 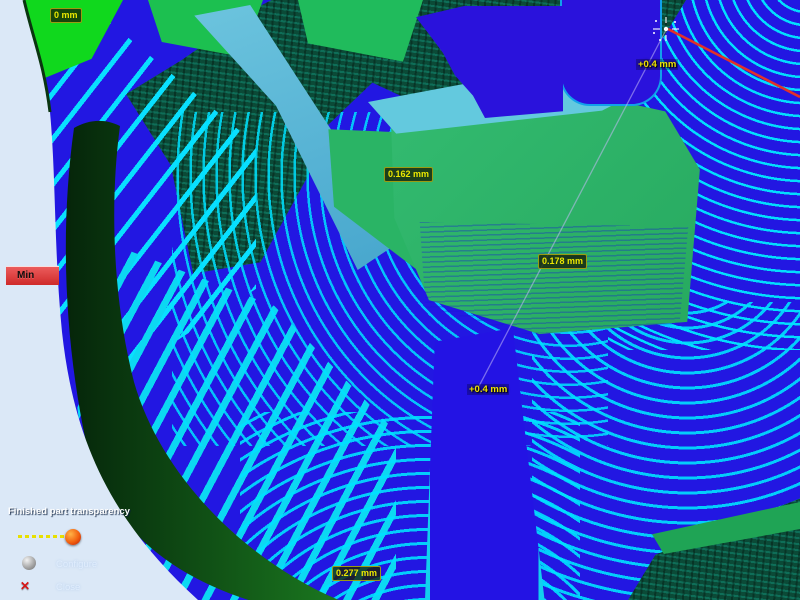 I want to click on measure-badge-distance-c: 0.277 mm, so click(x=357, y=573).